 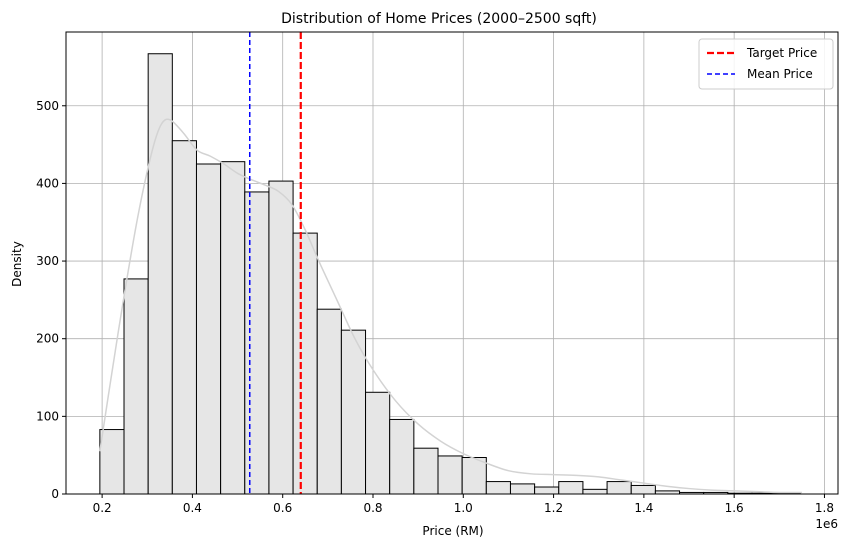 What do you see at coordinates (463, 508) in the screenshot?
I see `x-tick-label: 1.0` at bounding box center [463, 508].